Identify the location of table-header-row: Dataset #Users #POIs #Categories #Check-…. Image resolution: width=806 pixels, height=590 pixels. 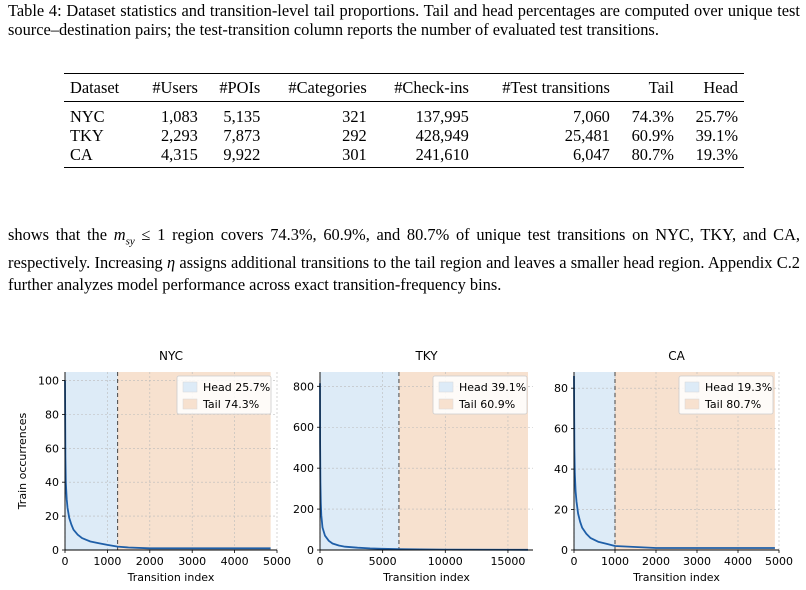
(404, 87).